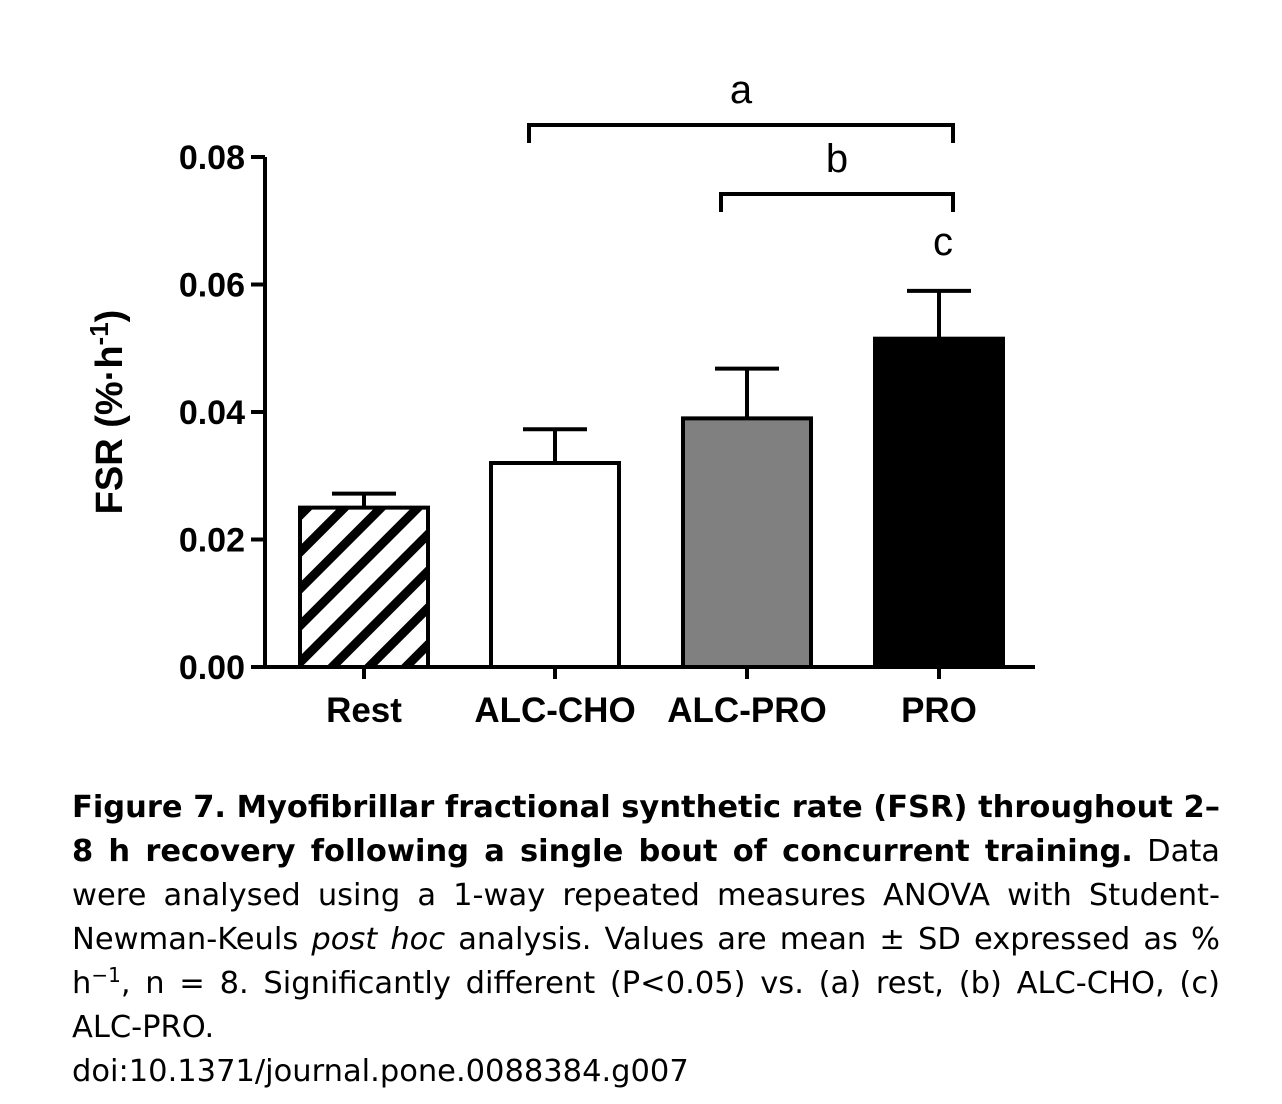 Image resolution: width=1282 pixels, height=1104 pixels. Describe the element at coordinates (555, 565) in the screenshot. I see `bar-alc-cho` at that location.